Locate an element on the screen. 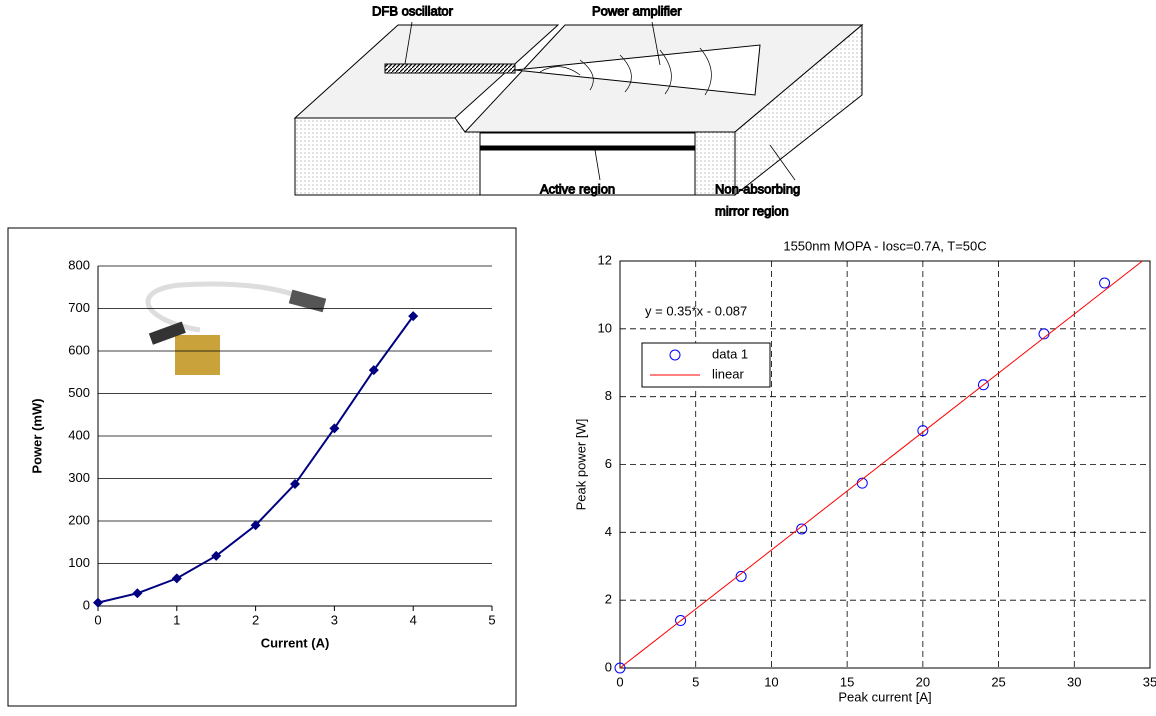  x-tick-label: 2 is located at coordinates (255, 619).